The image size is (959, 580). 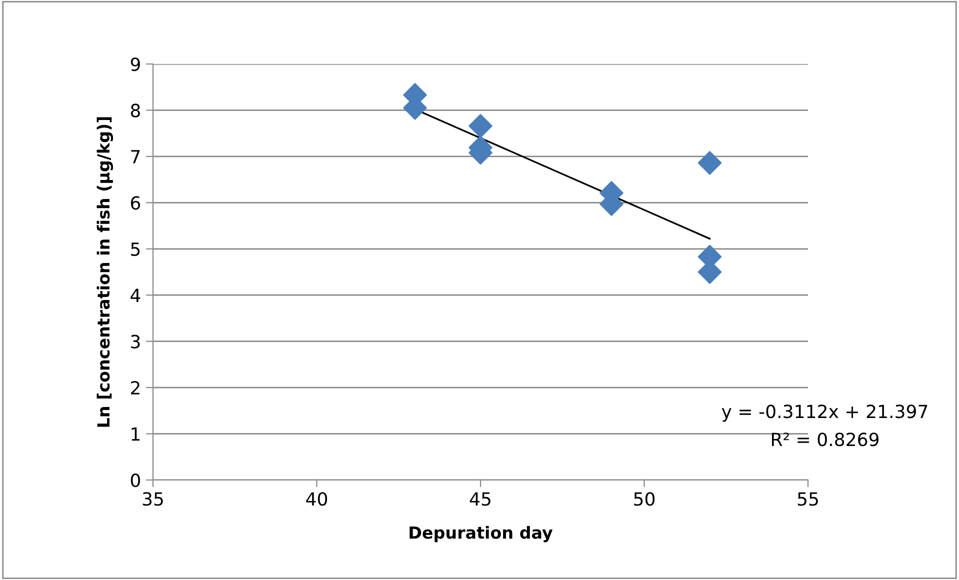 What do you see at coordinates (808, 499) in the screenshot?
I see `x-tick-label: 55` at bounding box center [808, 499].